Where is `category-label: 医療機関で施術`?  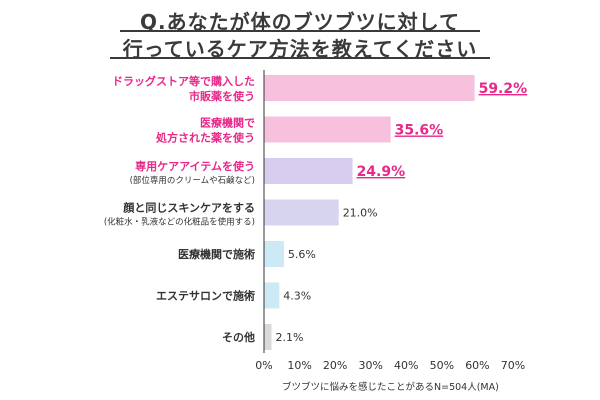 category-label: 医療機関で施術 is located at coordinates (216, 254).